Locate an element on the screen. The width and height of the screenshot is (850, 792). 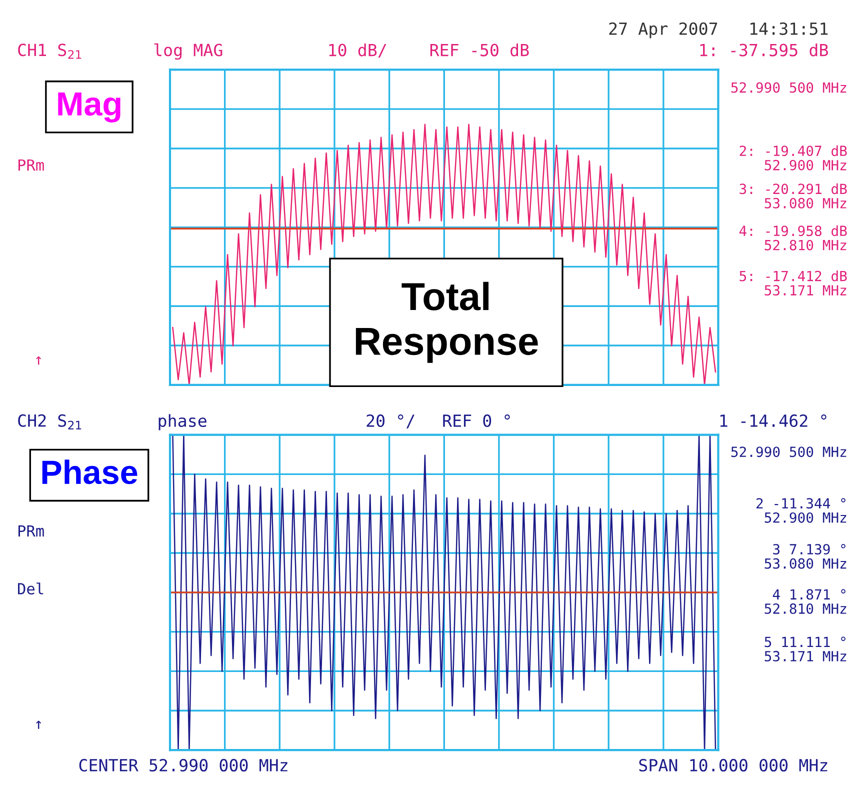
text: REF 0 ° is located at coordinates (476, 421).